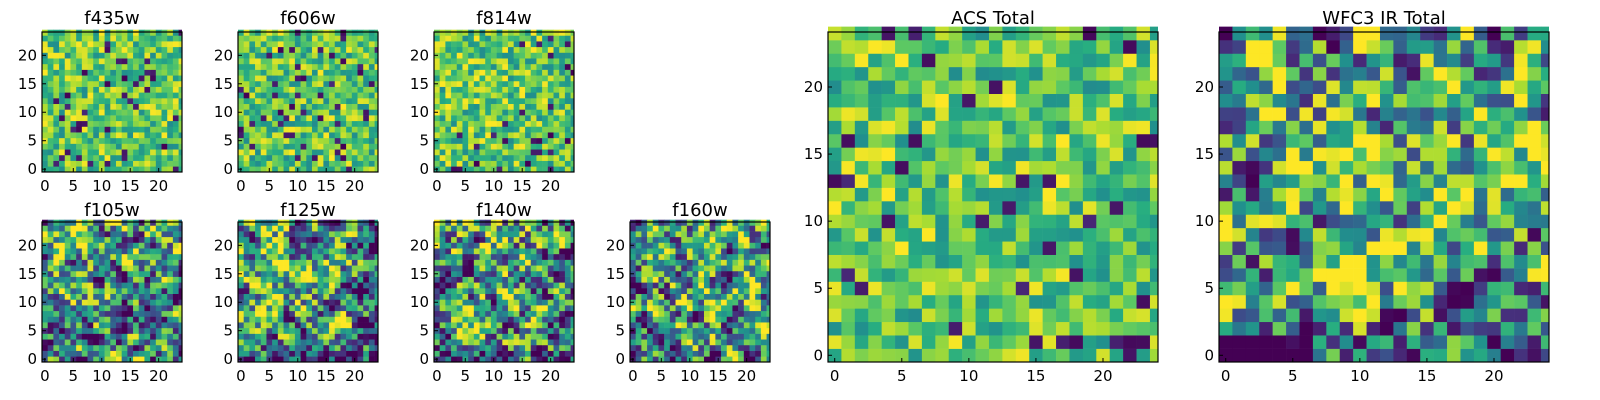  Describe the element at coordinates (437, 186) in the screenshot. I see `x-tick-label: 0` at that location.